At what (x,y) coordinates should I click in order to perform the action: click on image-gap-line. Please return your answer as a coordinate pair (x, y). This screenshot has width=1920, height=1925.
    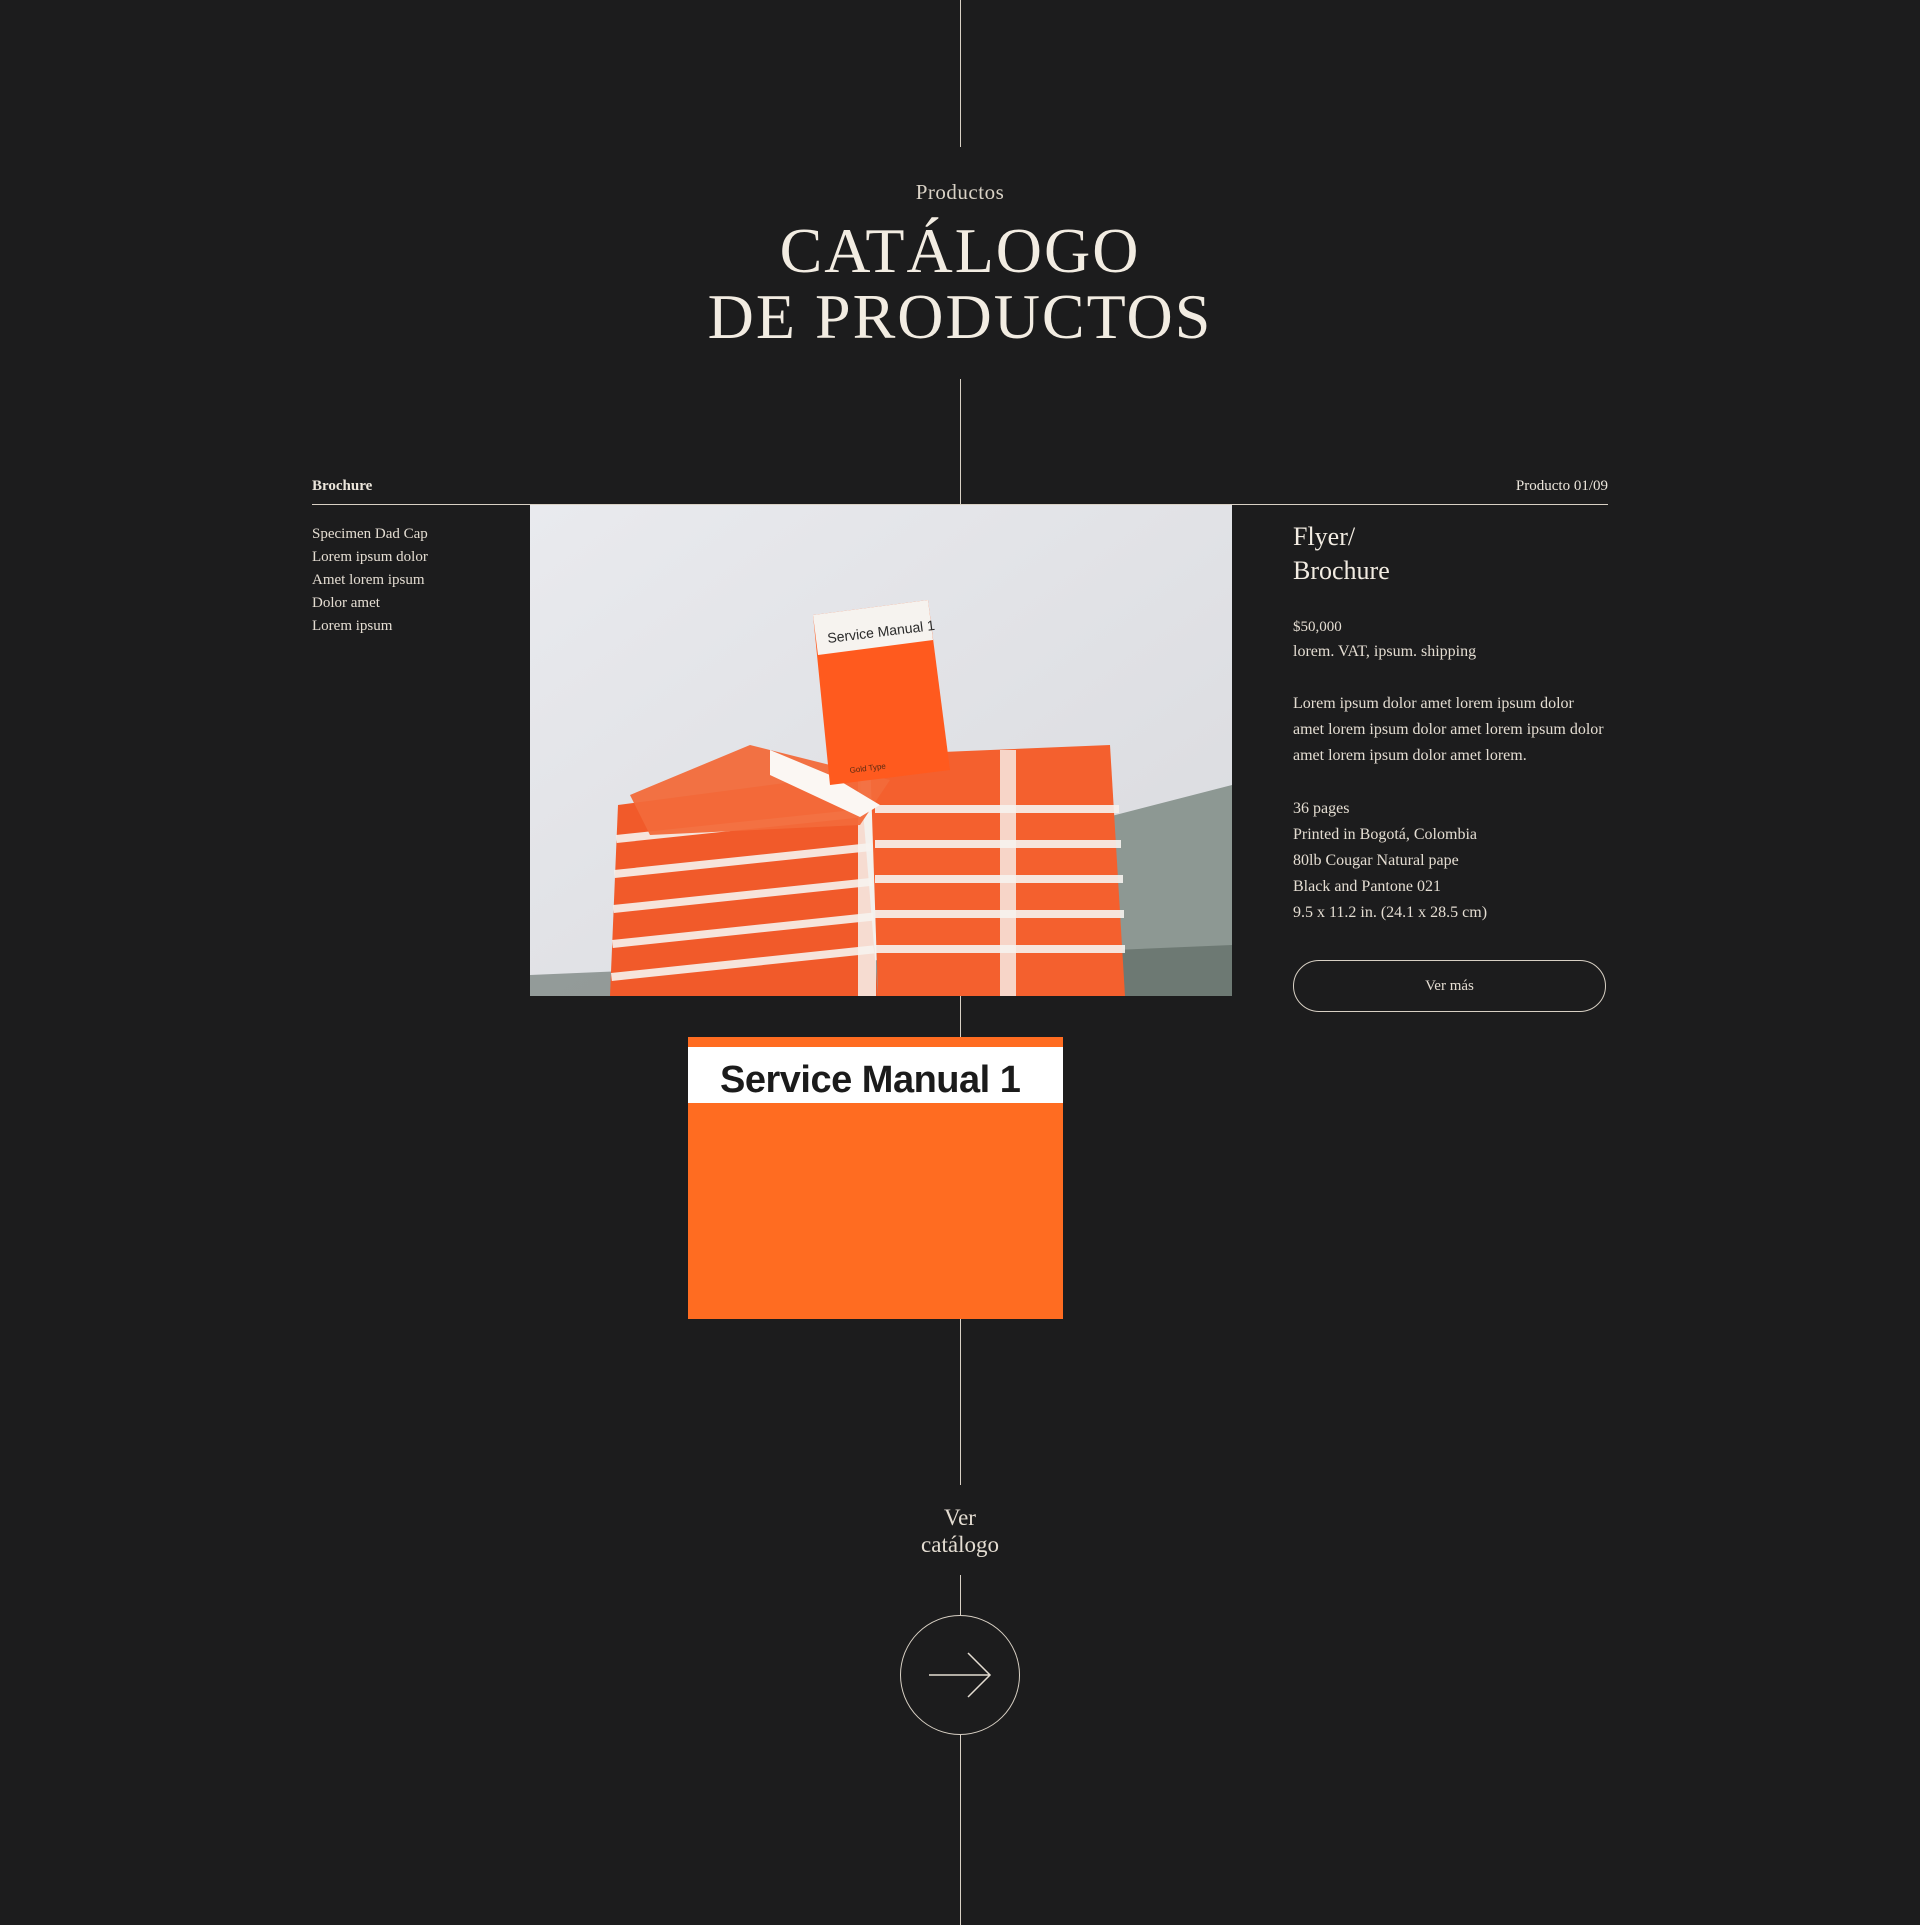
    Looking at the image, I should click on (960, 1016).